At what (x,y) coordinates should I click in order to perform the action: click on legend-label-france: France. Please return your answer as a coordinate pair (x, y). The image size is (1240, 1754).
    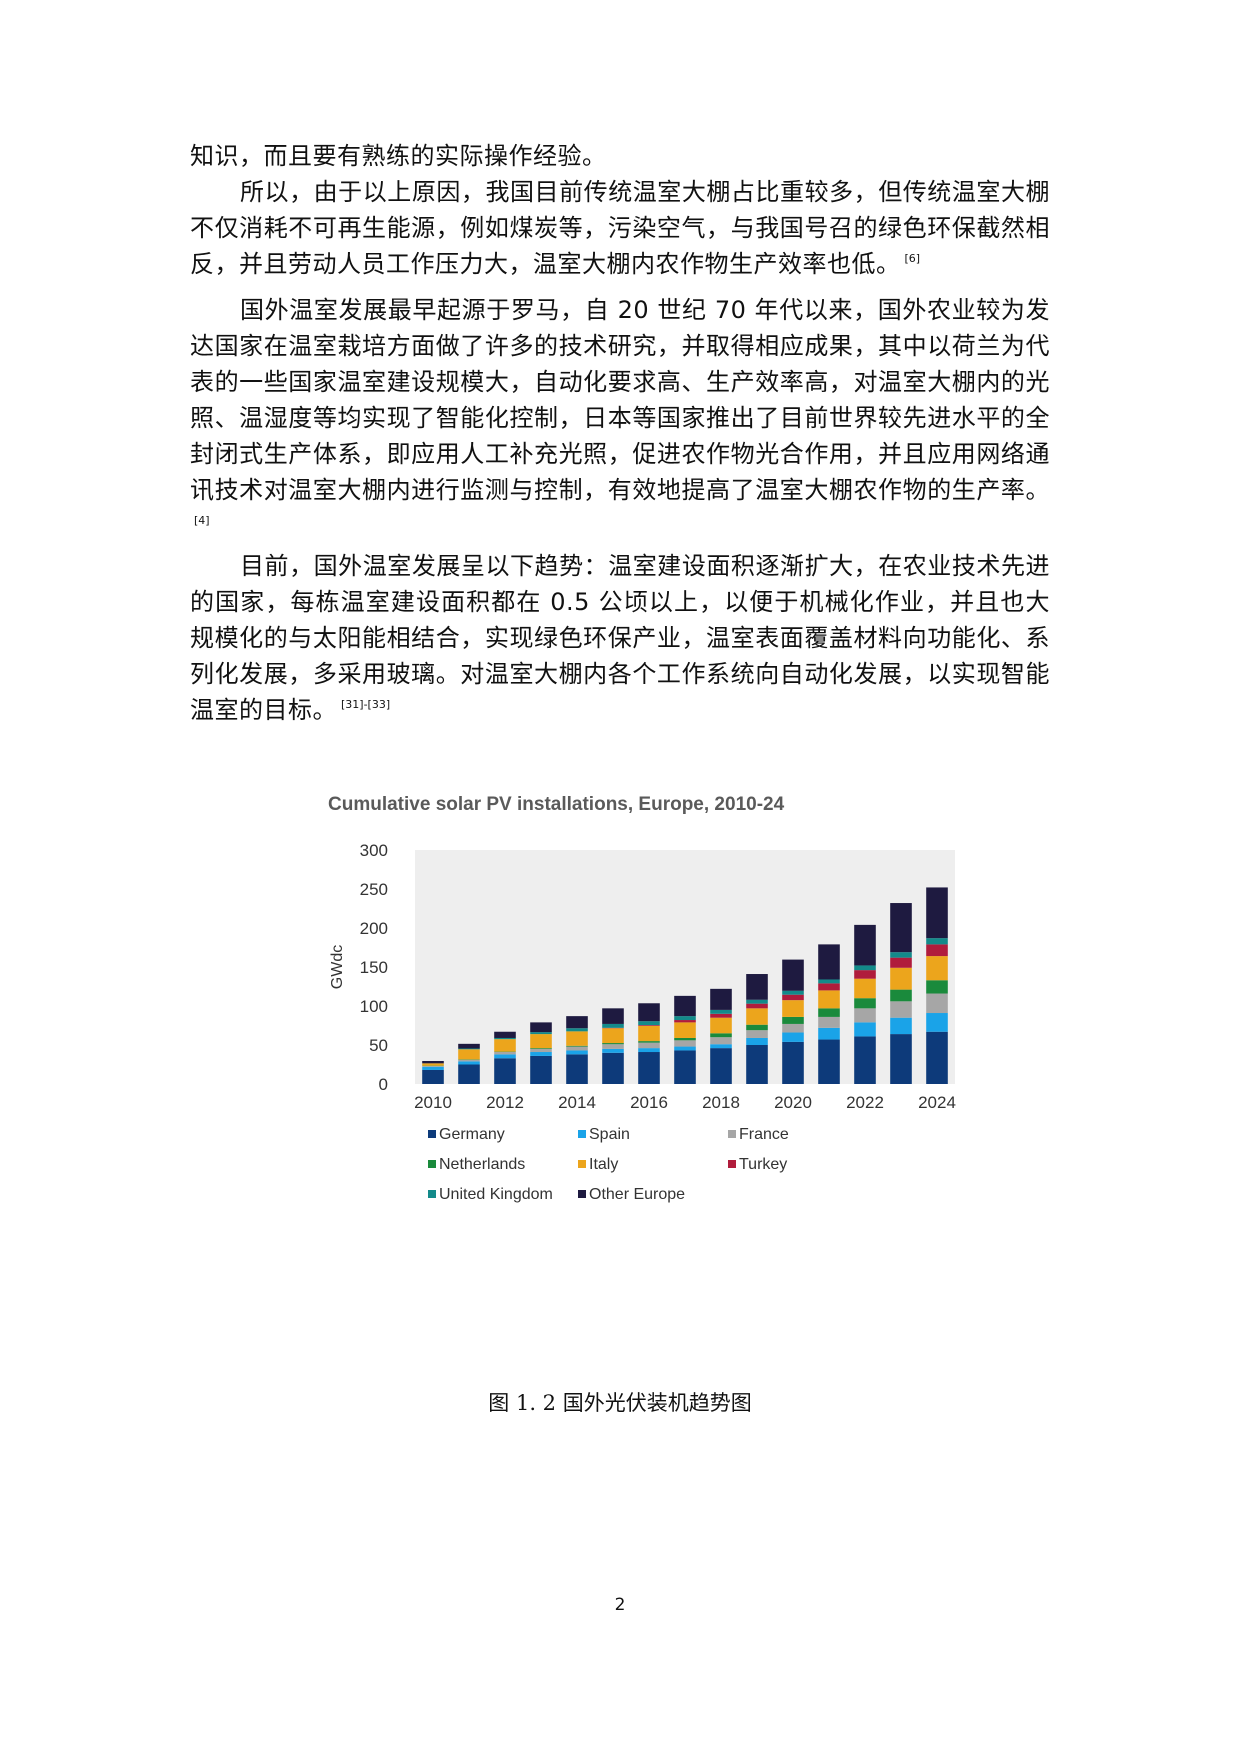
    Looking at the image, I should click on (764, 1134).